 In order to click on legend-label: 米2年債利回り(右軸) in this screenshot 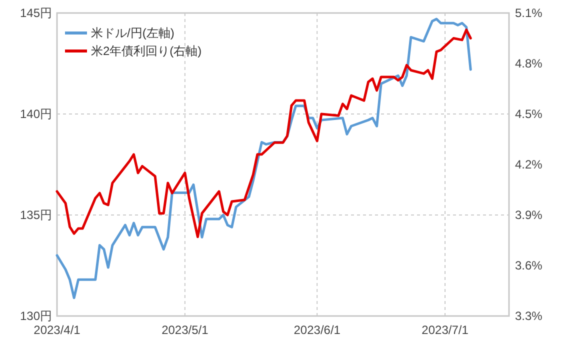, I will do `click(146, 51)`.